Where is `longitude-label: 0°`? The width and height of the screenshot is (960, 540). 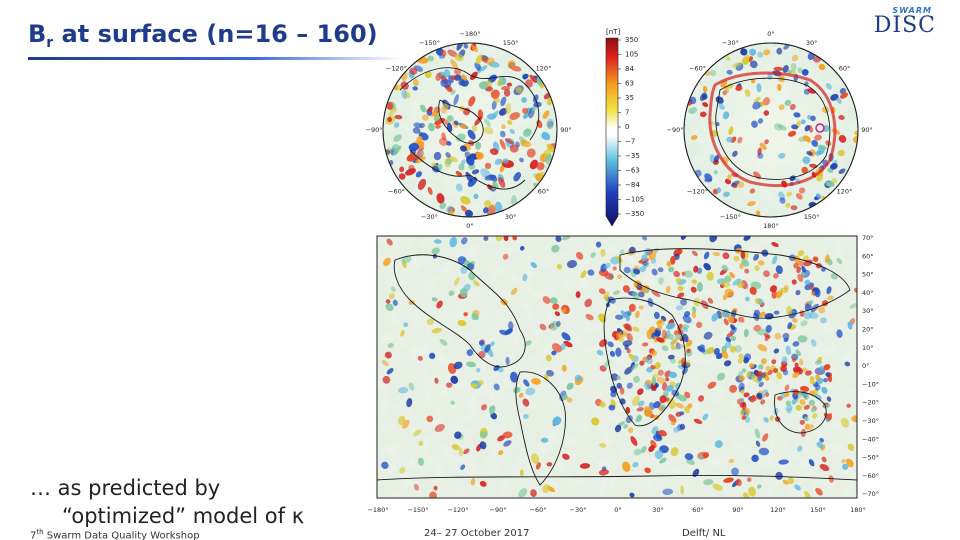
longitude-label: 0° is located at coordinates (617, 510).